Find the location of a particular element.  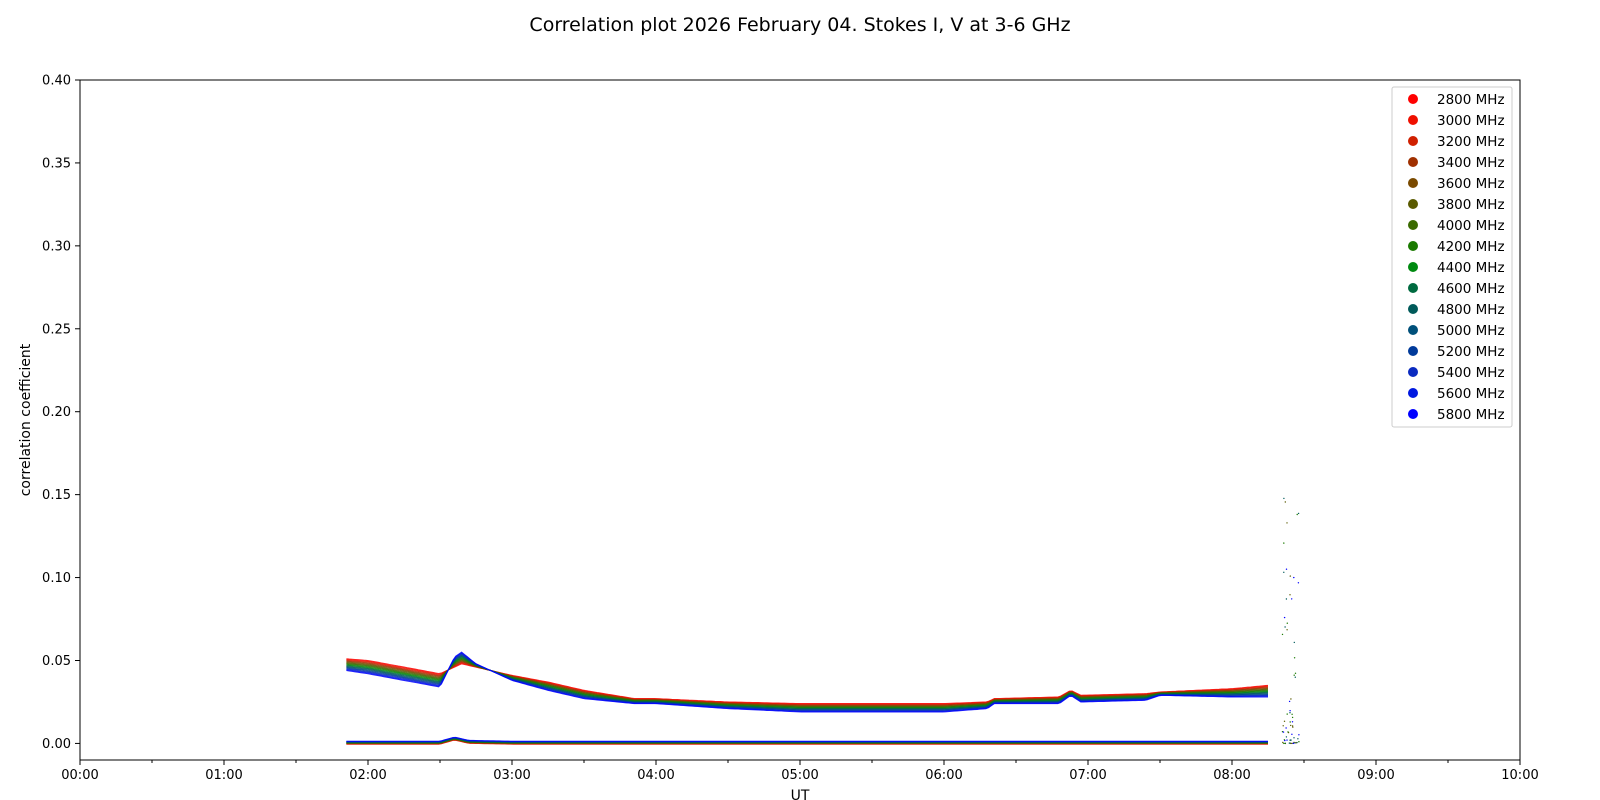

legend-entry: 4400 MHz is located at coordinates (1456, 268).